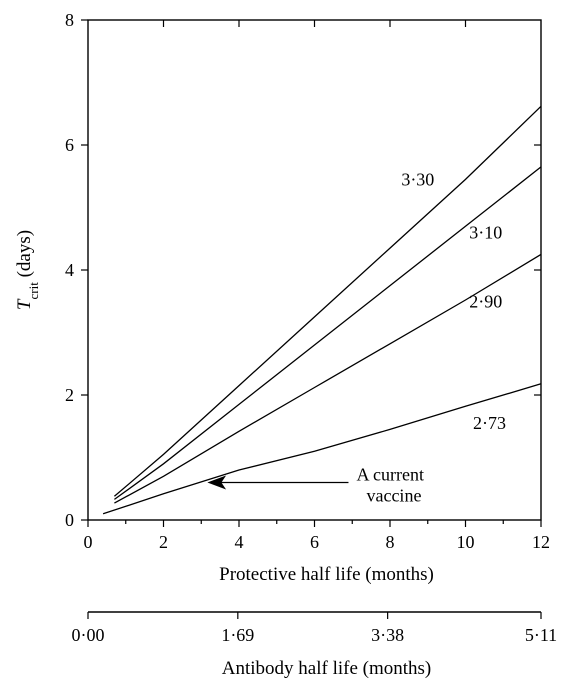 The image size is (564, 686). I want to click on x-tick-label: 12, so click(541, 542).